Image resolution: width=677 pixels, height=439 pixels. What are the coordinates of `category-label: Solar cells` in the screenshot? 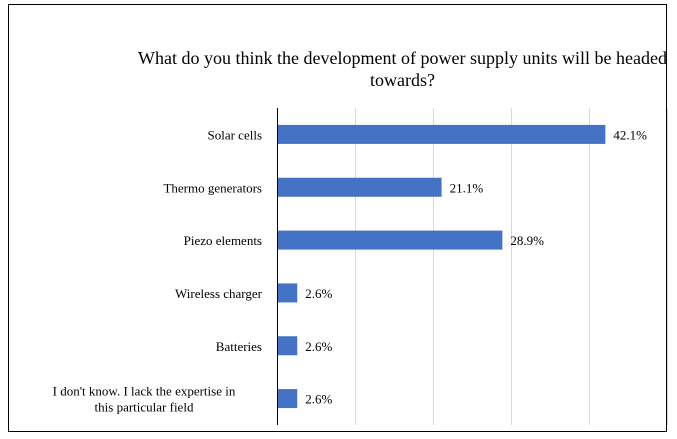 It's located at (234, 134).